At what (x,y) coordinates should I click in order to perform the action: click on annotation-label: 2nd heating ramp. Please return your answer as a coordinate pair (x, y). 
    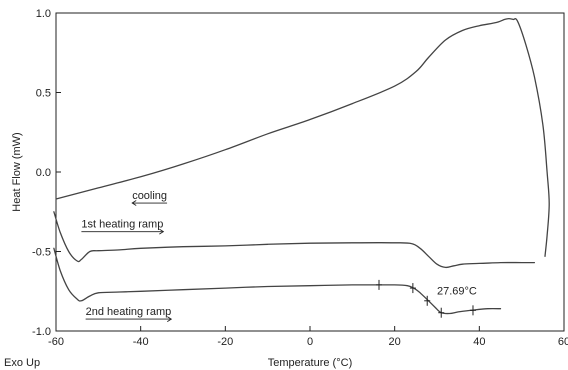
    Looking at the image, I should click on (129, 312).